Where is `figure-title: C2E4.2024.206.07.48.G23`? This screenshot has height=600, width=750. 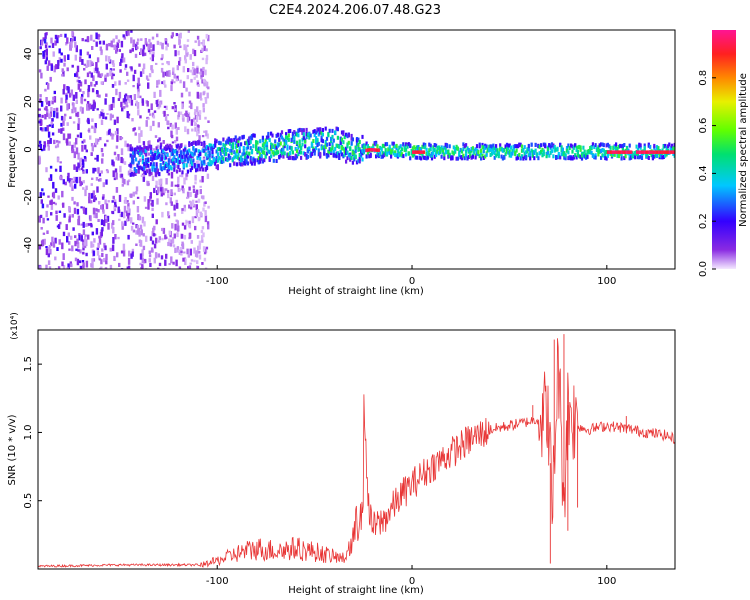
figure-title: C2E4.2024.206.07.48.G23 is located at coordinates (355, 10).